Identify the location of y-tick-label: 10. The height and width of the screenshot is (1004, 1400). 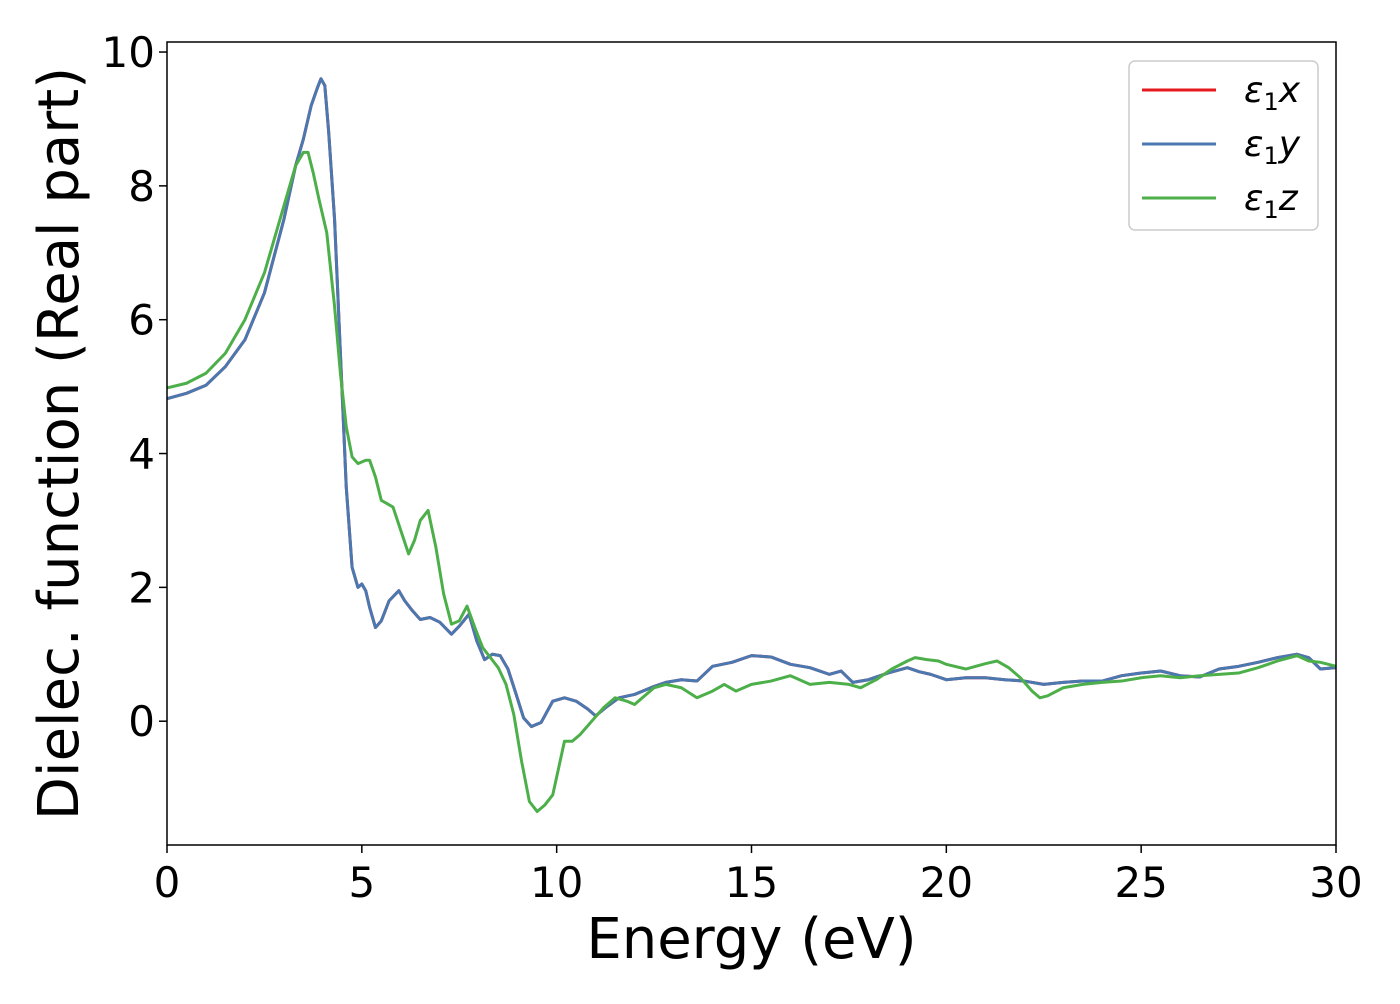
(128, 52).